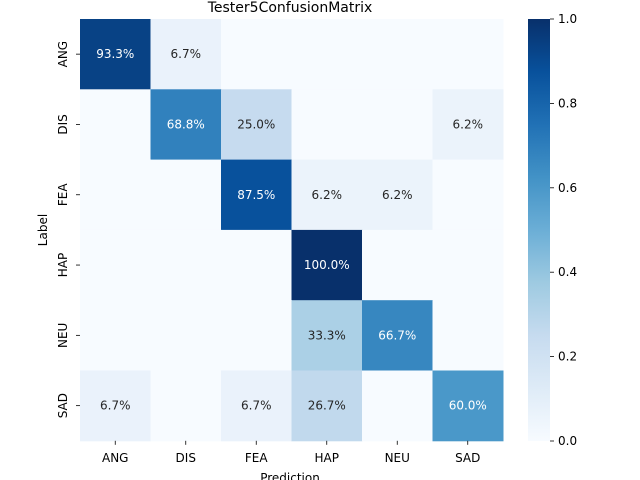 Image resolution: width=640 pixels, height=480 pixels. Describe the element at coordinates (63, 265) in the screenshot. I see `y-tick-label: HAP` at that location.